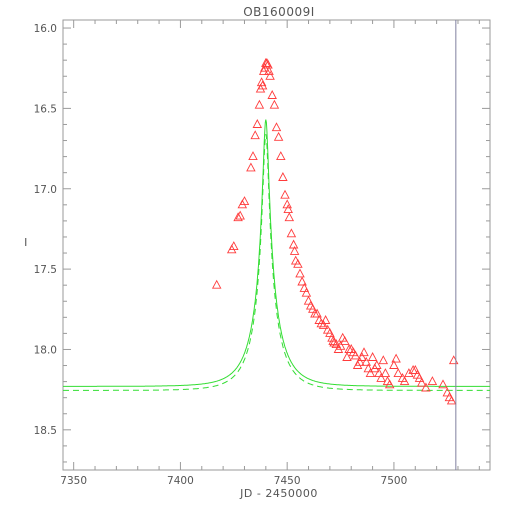 This screenshot has width=510, height=515. I want to click on x-tick-label: 7450, so click(287, 481).